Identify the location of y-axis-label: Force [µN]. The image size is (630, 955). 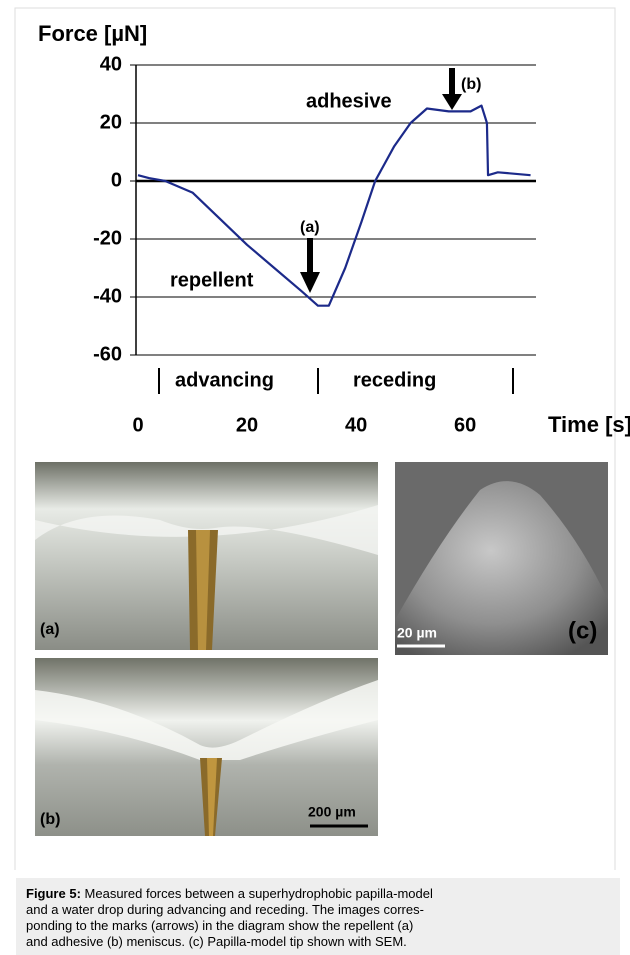
(92, 33).